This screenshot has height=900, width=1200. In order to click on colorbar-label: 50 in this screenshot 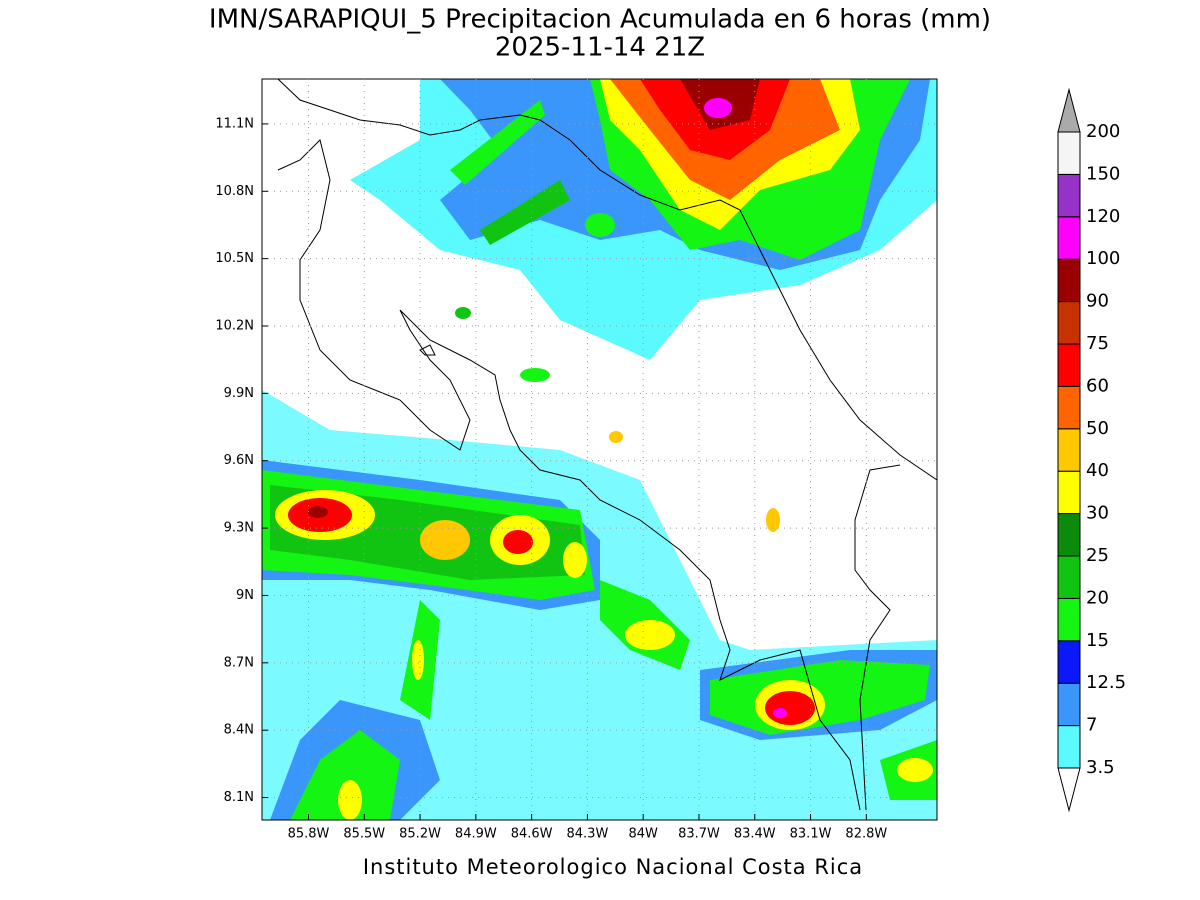, I will do `click(1097, 428)`.